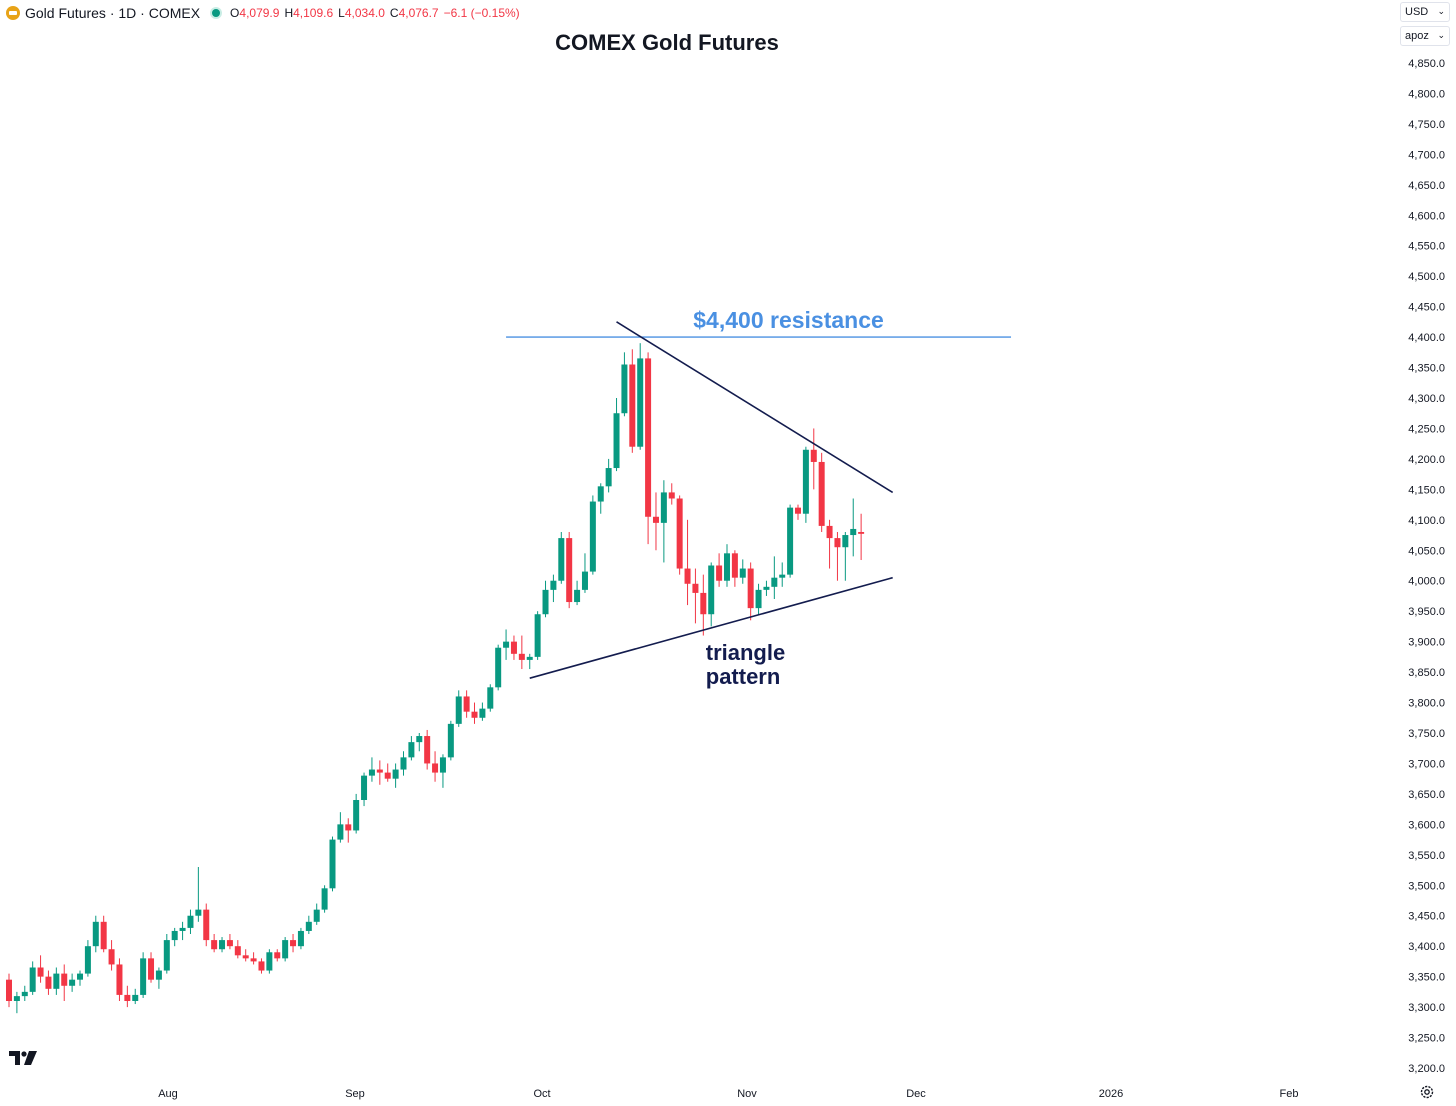 This screenshot has height=1106, width=1456. Describe the element at coordinates (1427, 1092) in the screenshot. I see `gear-icon` at that location.